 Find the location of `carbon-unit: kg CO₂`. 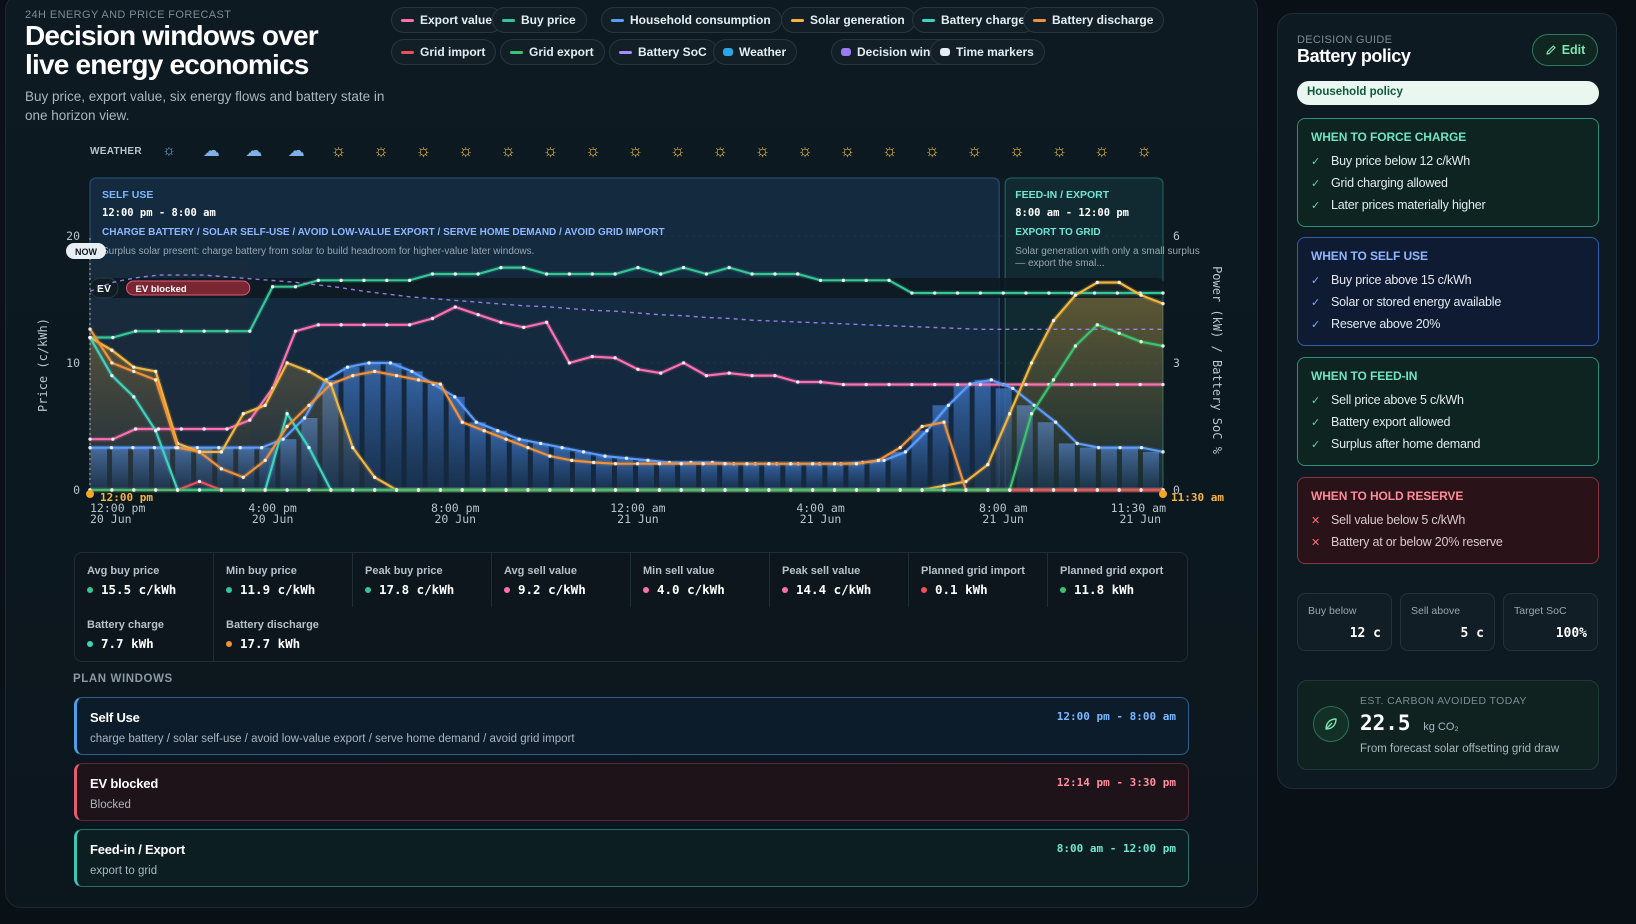

carbon-unit: kg CO₂ is located at coordinates (1441, 727).